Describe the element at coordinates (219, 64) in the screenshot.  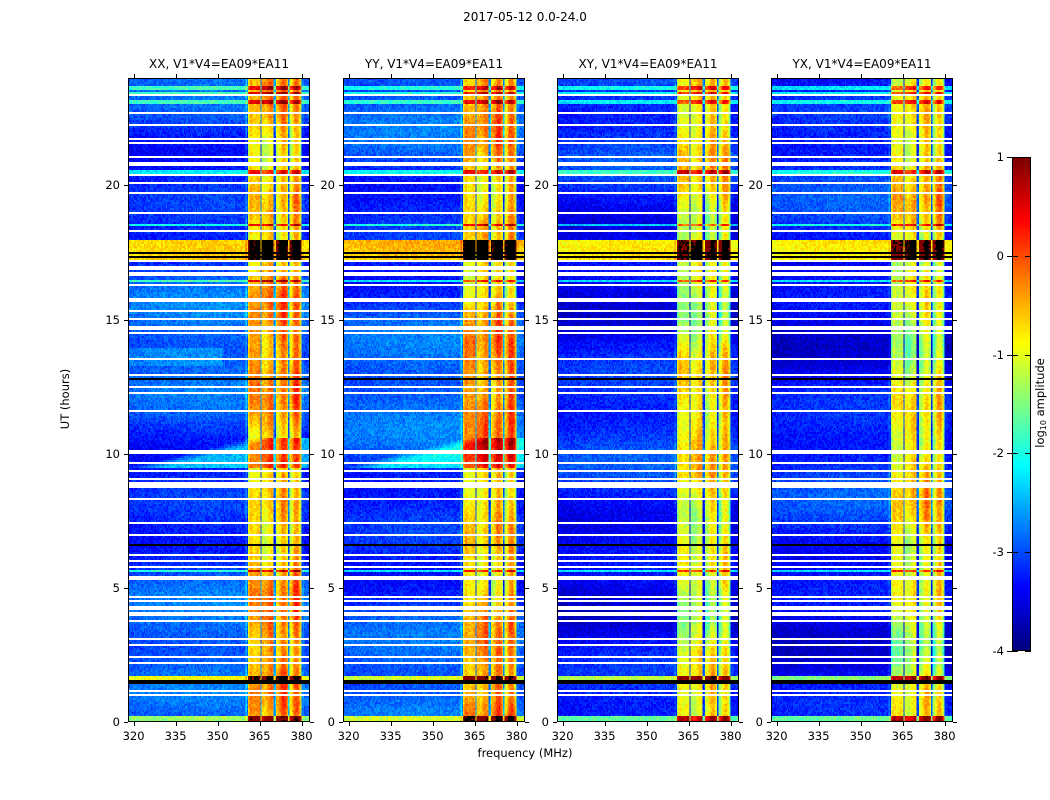
I see `panel-title: XX, V1*V4=EA09*EA11` at that location.